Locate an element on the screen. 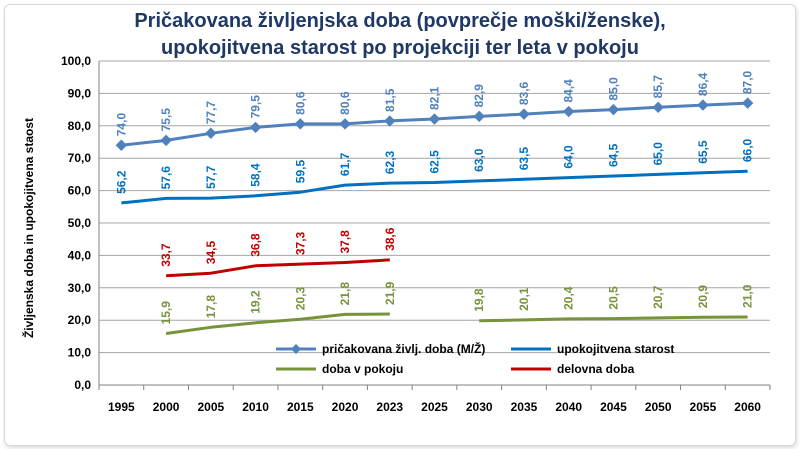 This screenshot has width=800, height=449. legend-item: pričakovana življ. doba (M/Ž) is located at coordinates (380, 348).